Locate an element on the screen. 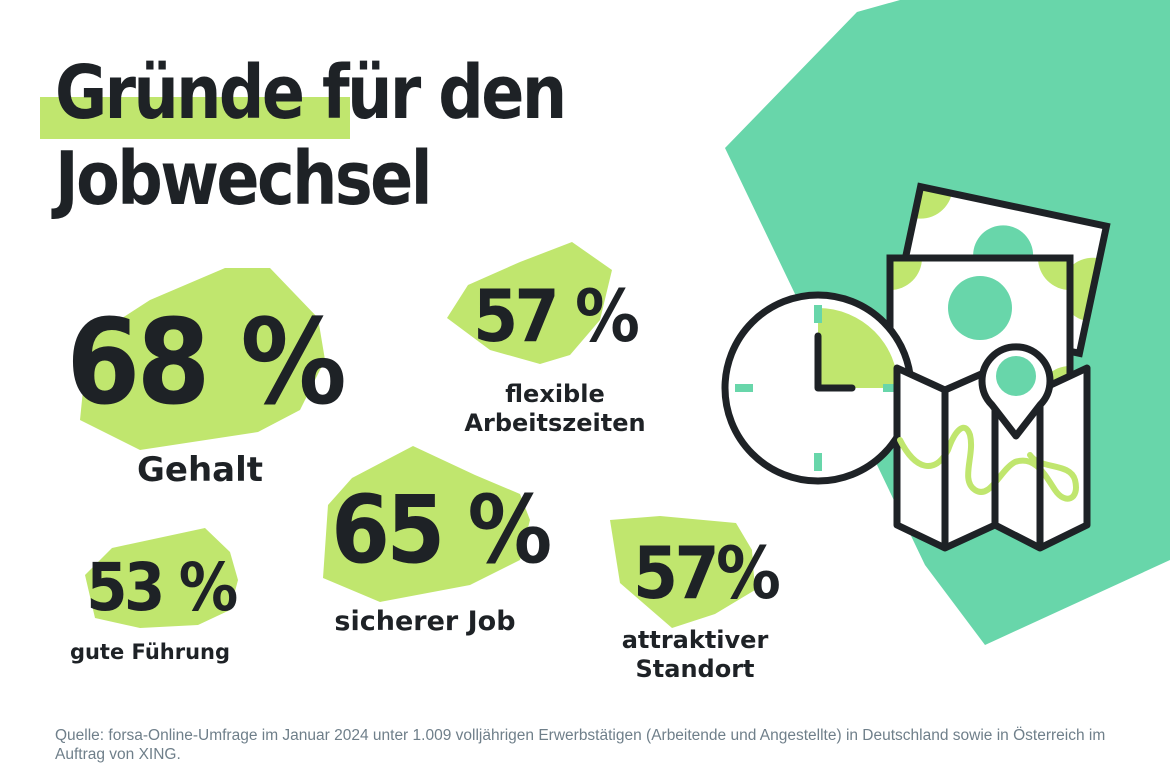 This screenshot has width=1170, height=780. stat-label: flexible Arbeitszeiten is located at coordinates (555, 409).